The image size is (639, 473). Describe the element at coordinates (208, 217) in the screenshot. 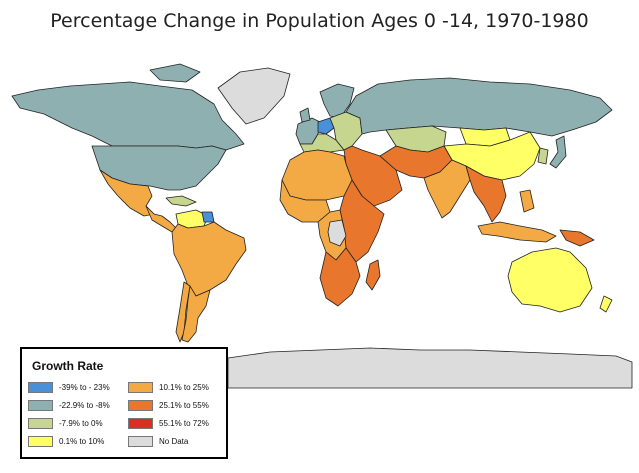

I see `region-guyana` at that location.